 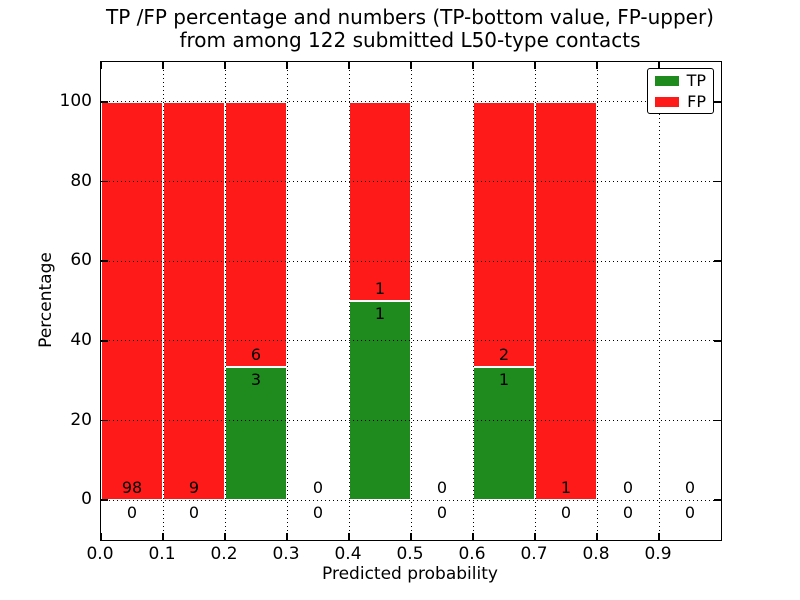 I want to click on tp-legend-label: TP, so click(x=696, y=80).